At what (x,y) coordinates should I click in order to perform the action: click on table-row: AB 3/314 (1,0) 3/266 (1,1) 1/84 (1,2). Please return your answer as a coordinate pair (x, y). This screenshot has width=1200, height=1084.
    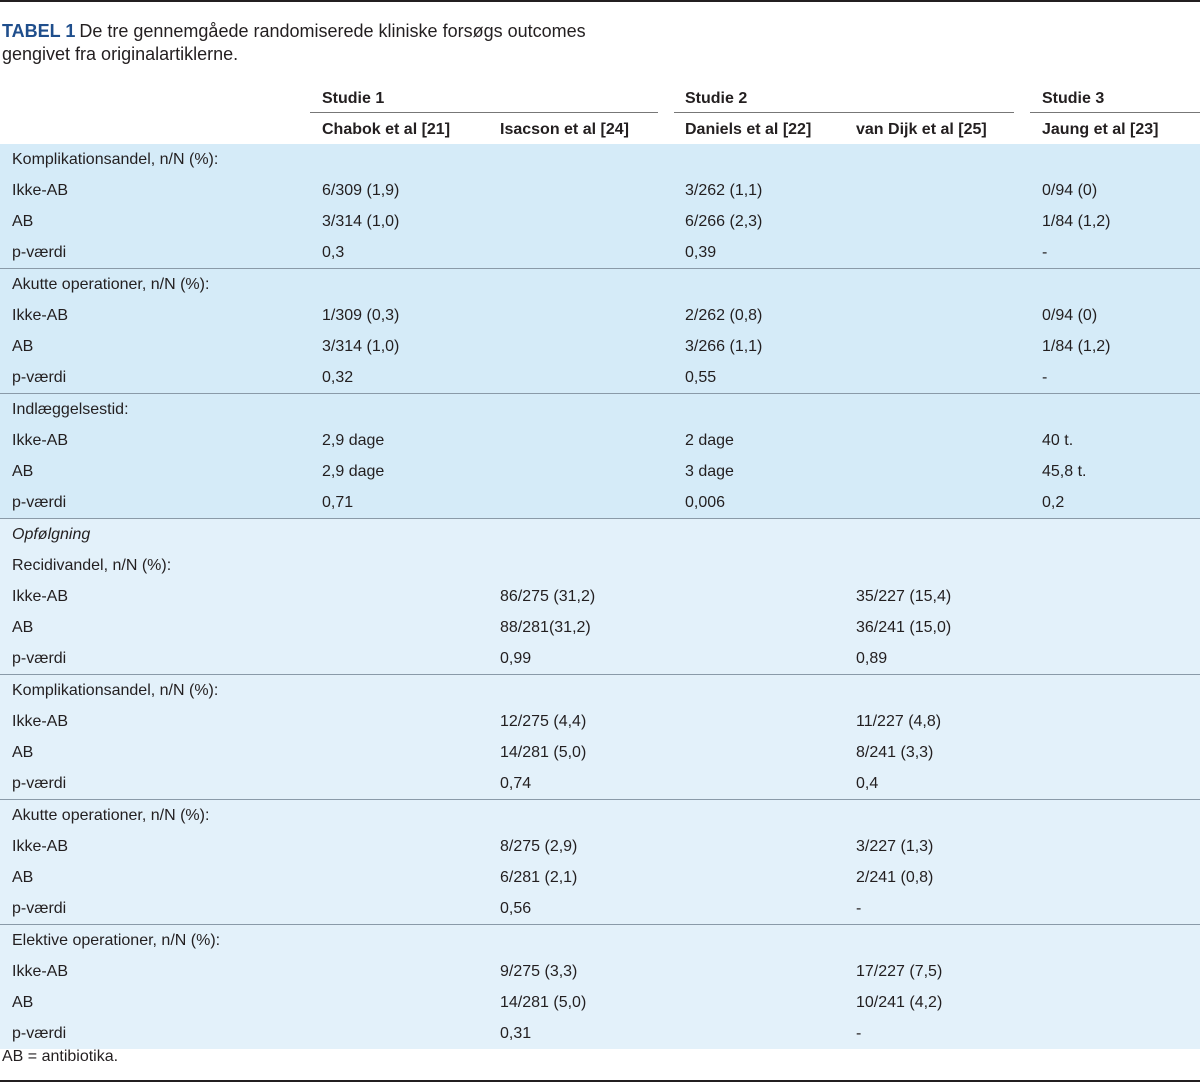
    Looking at the image, I should click on (600, 346).